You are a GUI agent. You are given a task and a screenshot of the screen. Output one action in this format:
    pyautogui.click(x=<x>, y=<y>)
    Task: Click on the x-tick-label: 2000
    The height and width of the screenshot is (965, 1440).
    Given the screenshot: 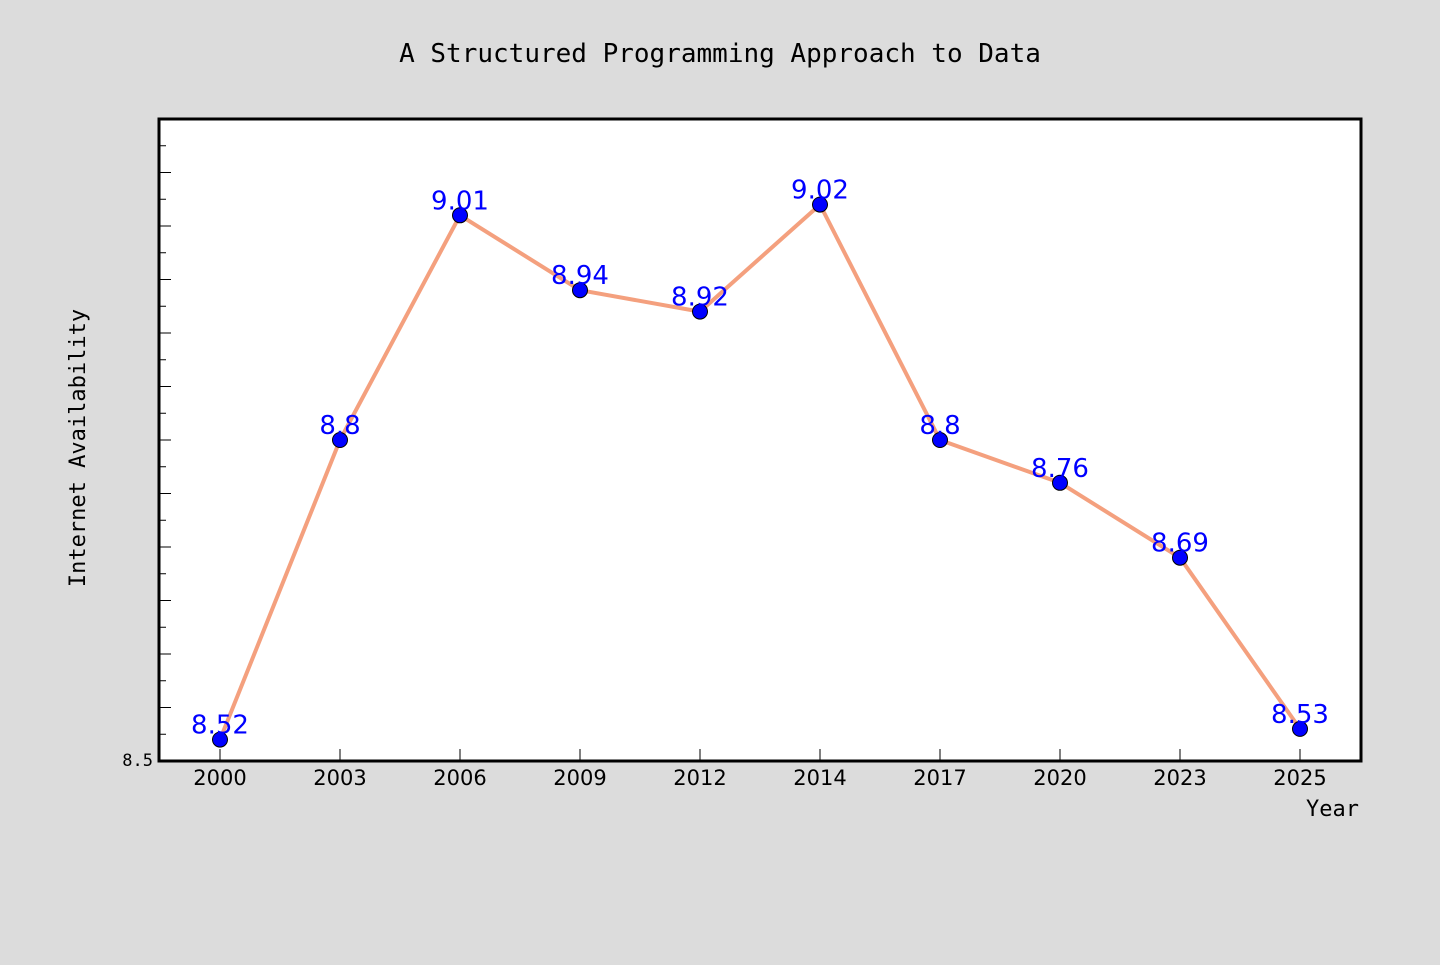 What is the action you would take?
    pyautogui.click(x=219, y=778)
    